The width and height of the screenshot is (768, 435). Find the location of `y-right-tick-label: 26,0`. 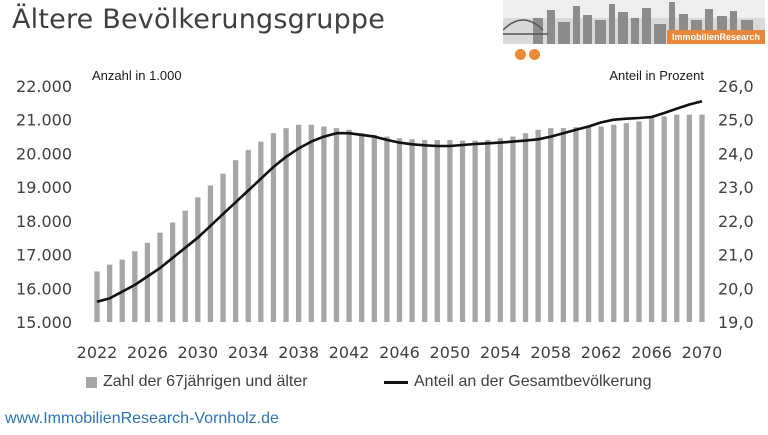

y-right-tick-label: 26,0 is located at coordinates (736, 86).